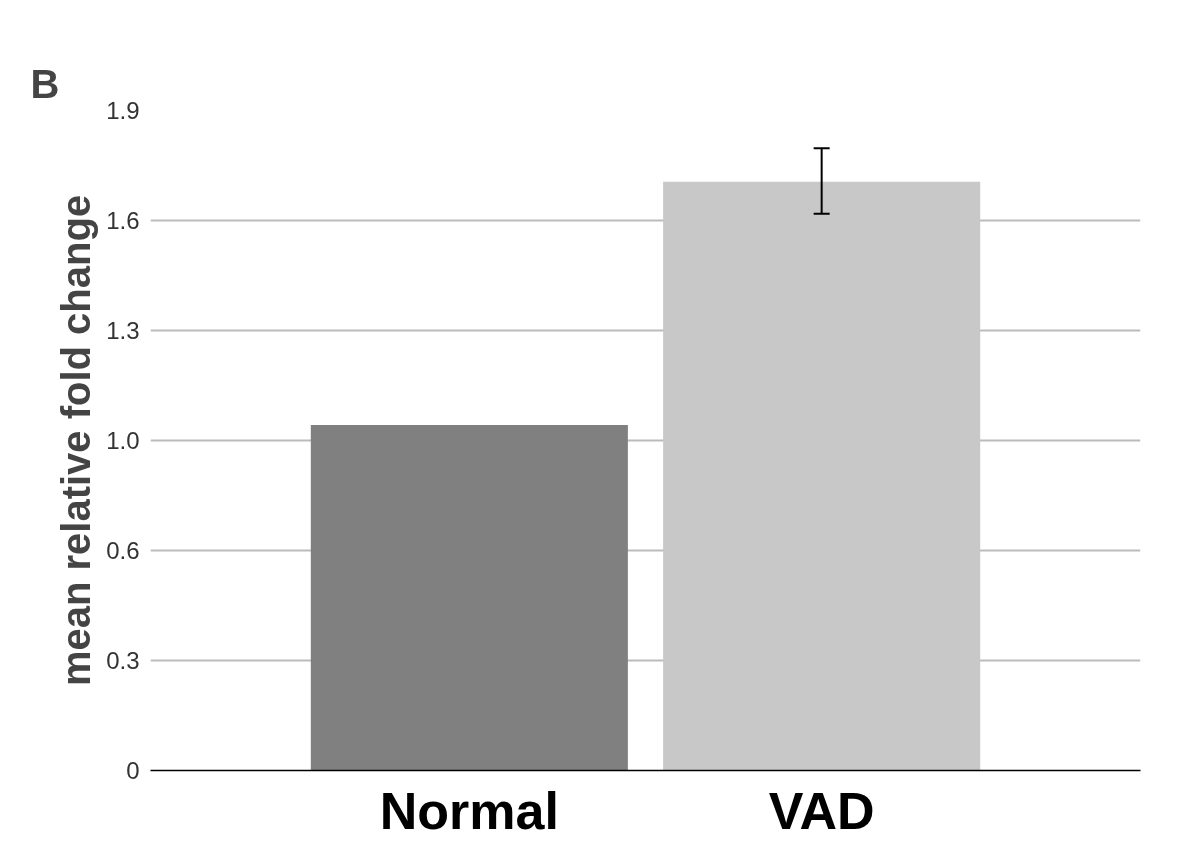 Image resolution: width=1195 pixels, height=867 pixels. Describe the element at coordinates (123, 550) in the screenshot. I see `y-tick-label: 0.6` at that location.